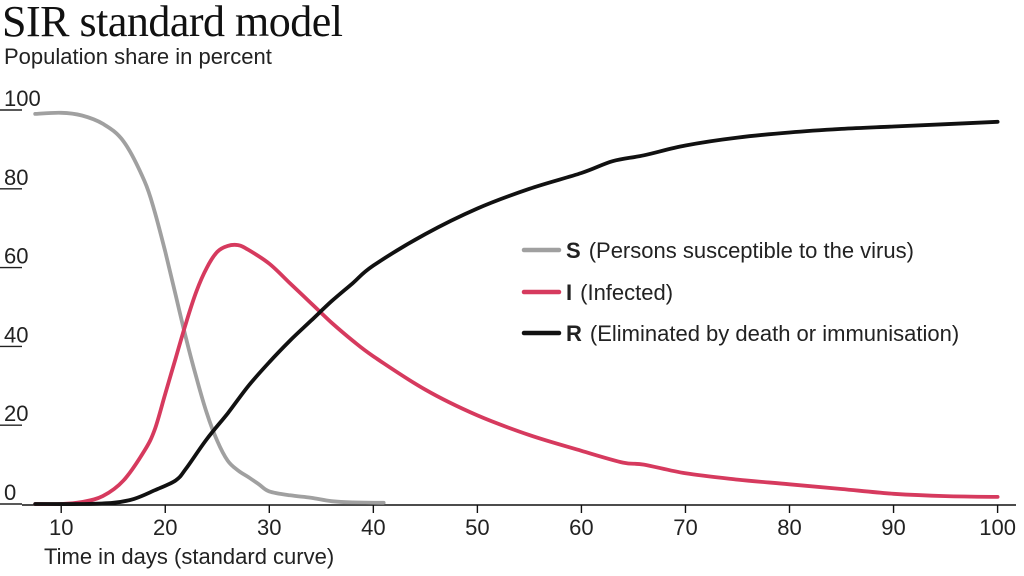 The width and height of the screenshot is (1024, 576). I want to click on y-tick-label: 60, so click(16, 256).